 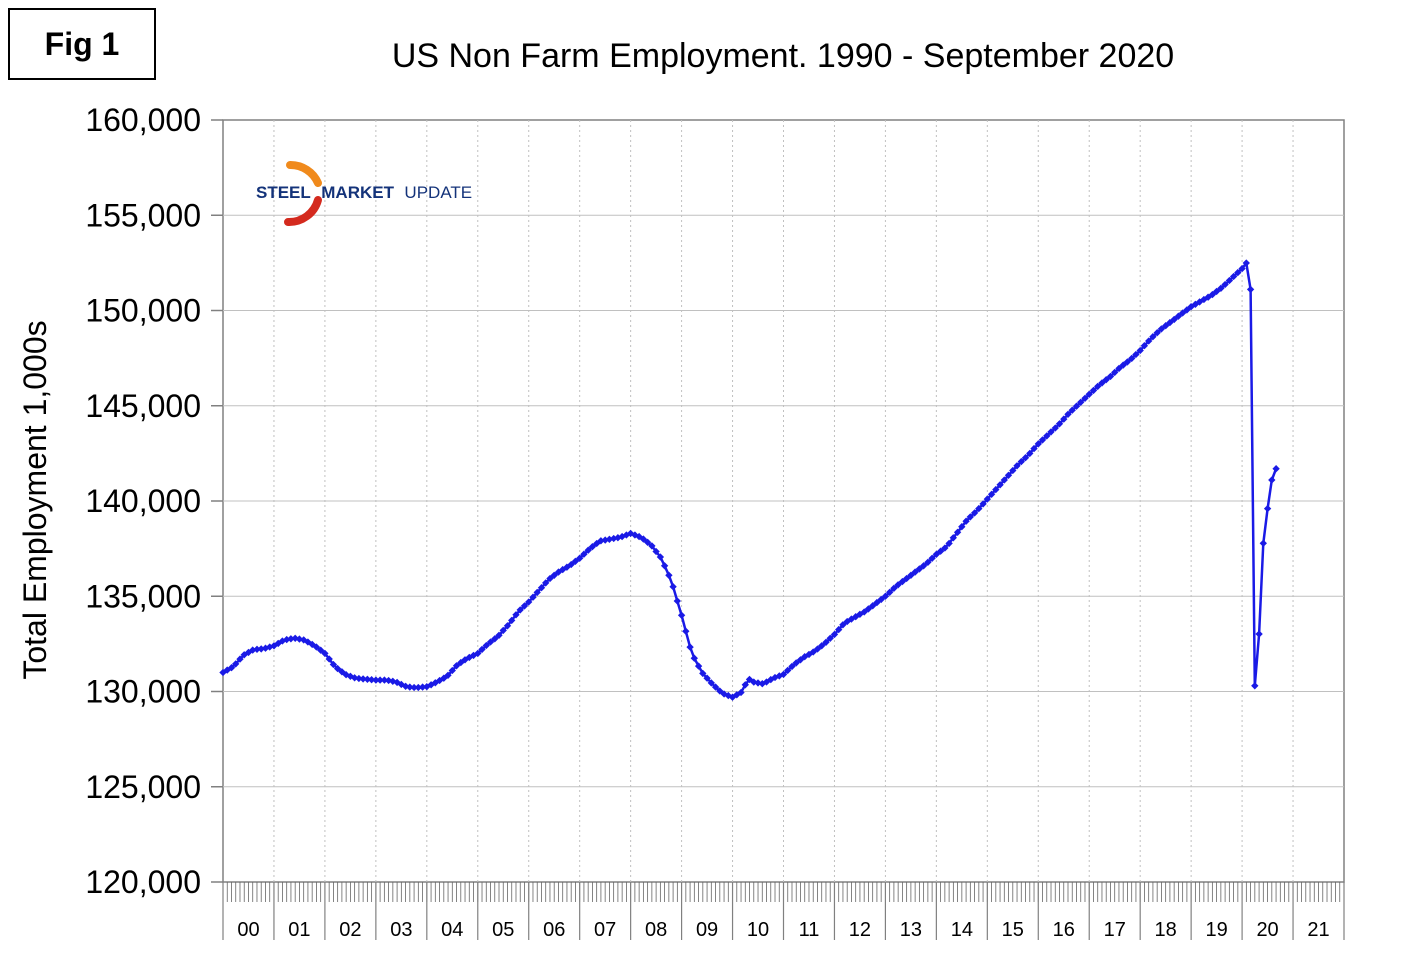 I want to click on x-category-label: 04, so click(x=452, y=930).